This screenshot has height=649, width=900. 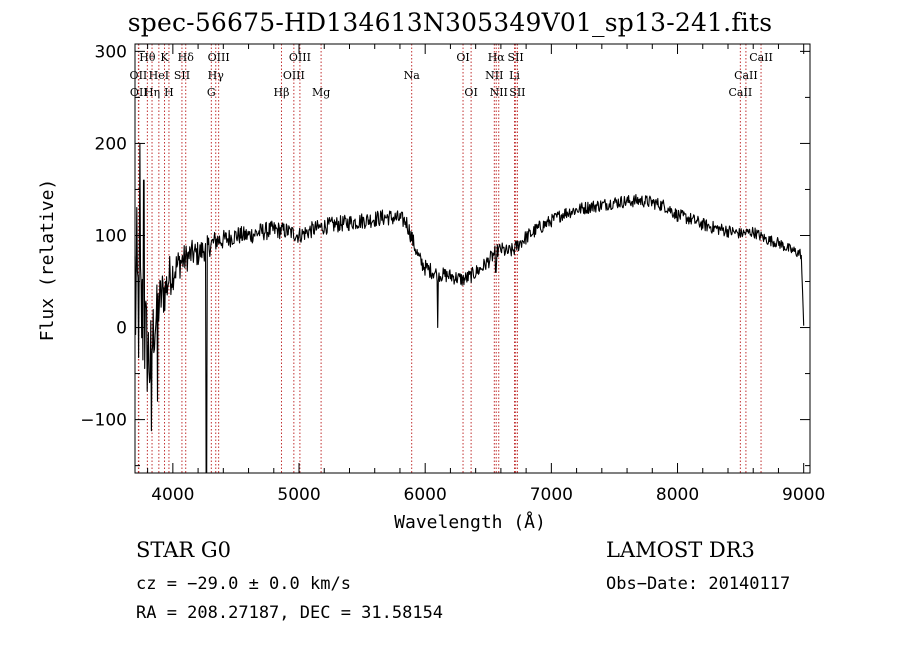 What do you see at coordinates (290, 613) in the screenshot?
I see `ra-dec-readout: RA = 208.27187, DEC = 31.58154` at bounding box center [290, 613].